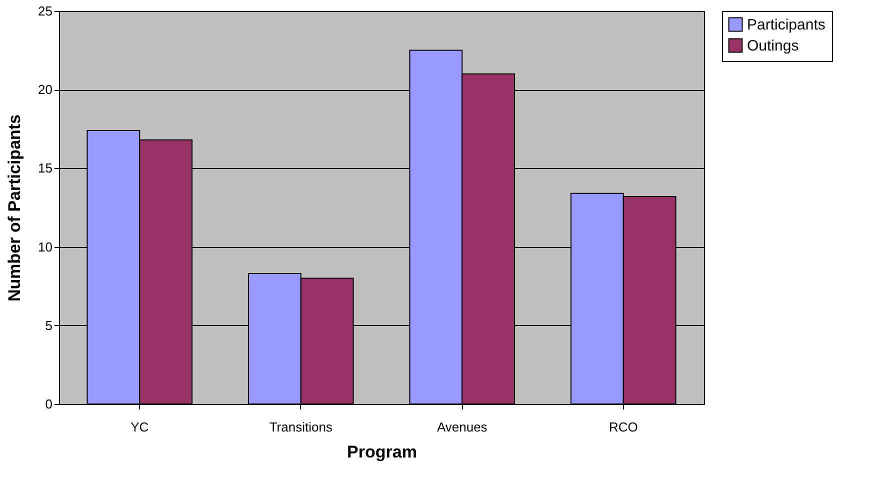 The width and height of the screenshot is (885, 493). What do you see at coordinates (45, 168) in the screenshot?
I see `y-tick-label: 15` at bounding box center [45, 168].